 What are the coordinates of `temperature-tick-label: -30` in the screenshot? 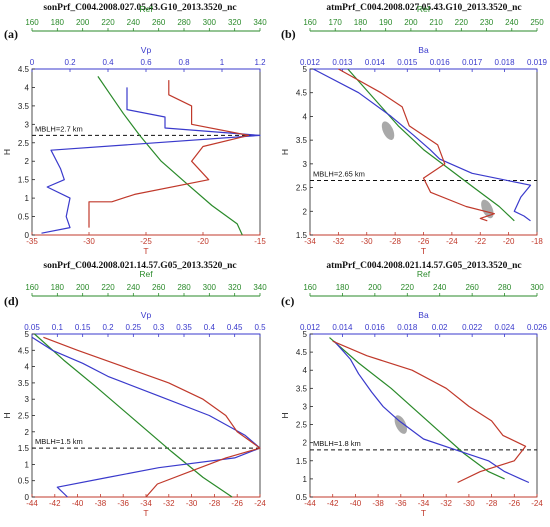 It's located at (469, 503).